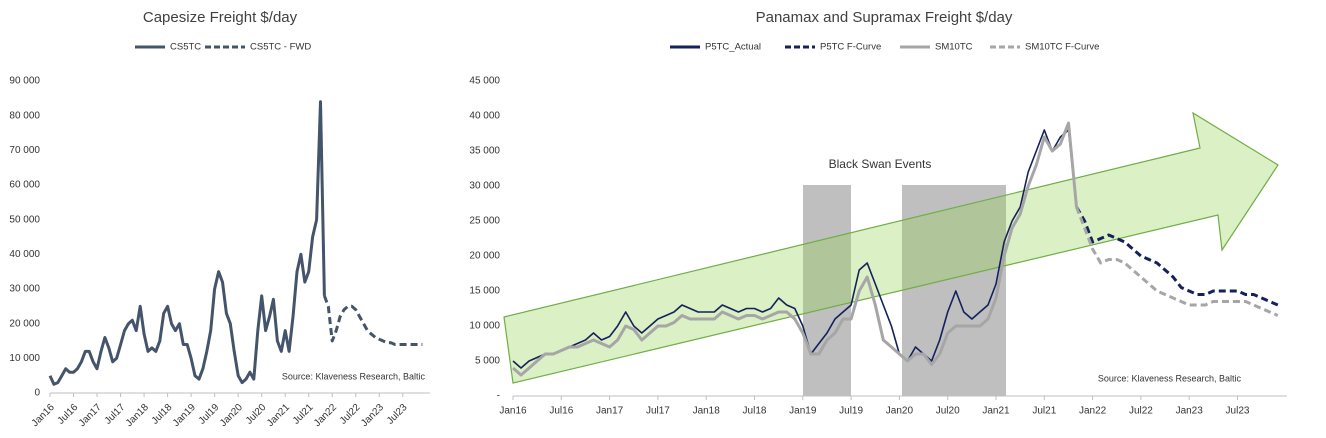  Describe the element at coordinates (24, 219) in the screenshot. I see `y-tick-label: 50 000` at that location.